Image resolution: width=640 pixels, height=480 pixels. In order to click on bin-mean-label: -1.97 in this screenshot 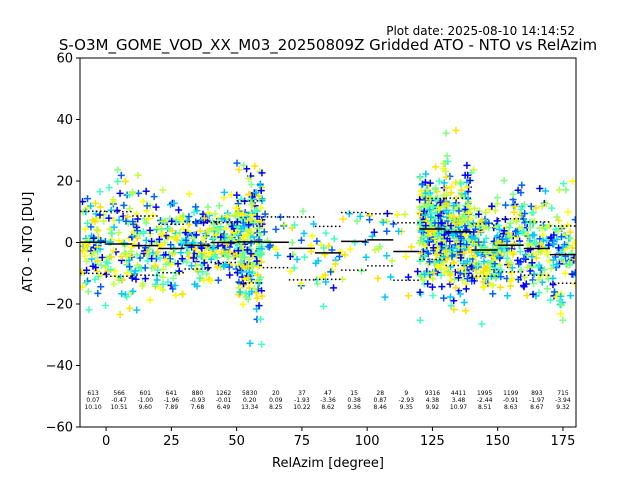, I will do `click(537, 400)`.